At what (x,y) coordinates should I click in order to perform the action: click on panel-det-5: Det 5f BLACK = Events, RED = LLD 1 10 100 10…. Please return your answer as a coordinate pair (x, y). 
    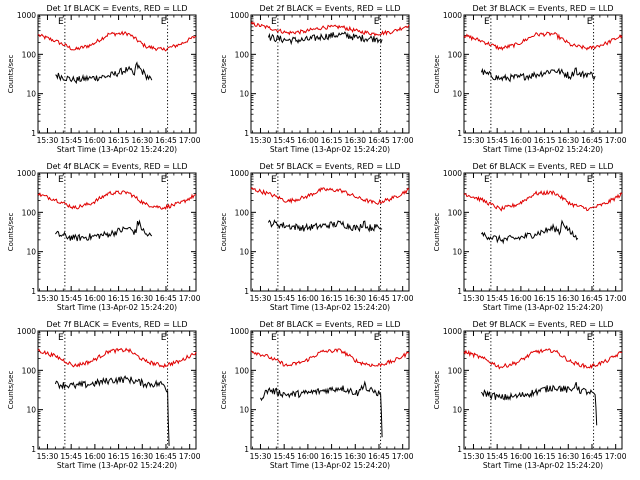
    Looking at the image, I should click on (317, 237).